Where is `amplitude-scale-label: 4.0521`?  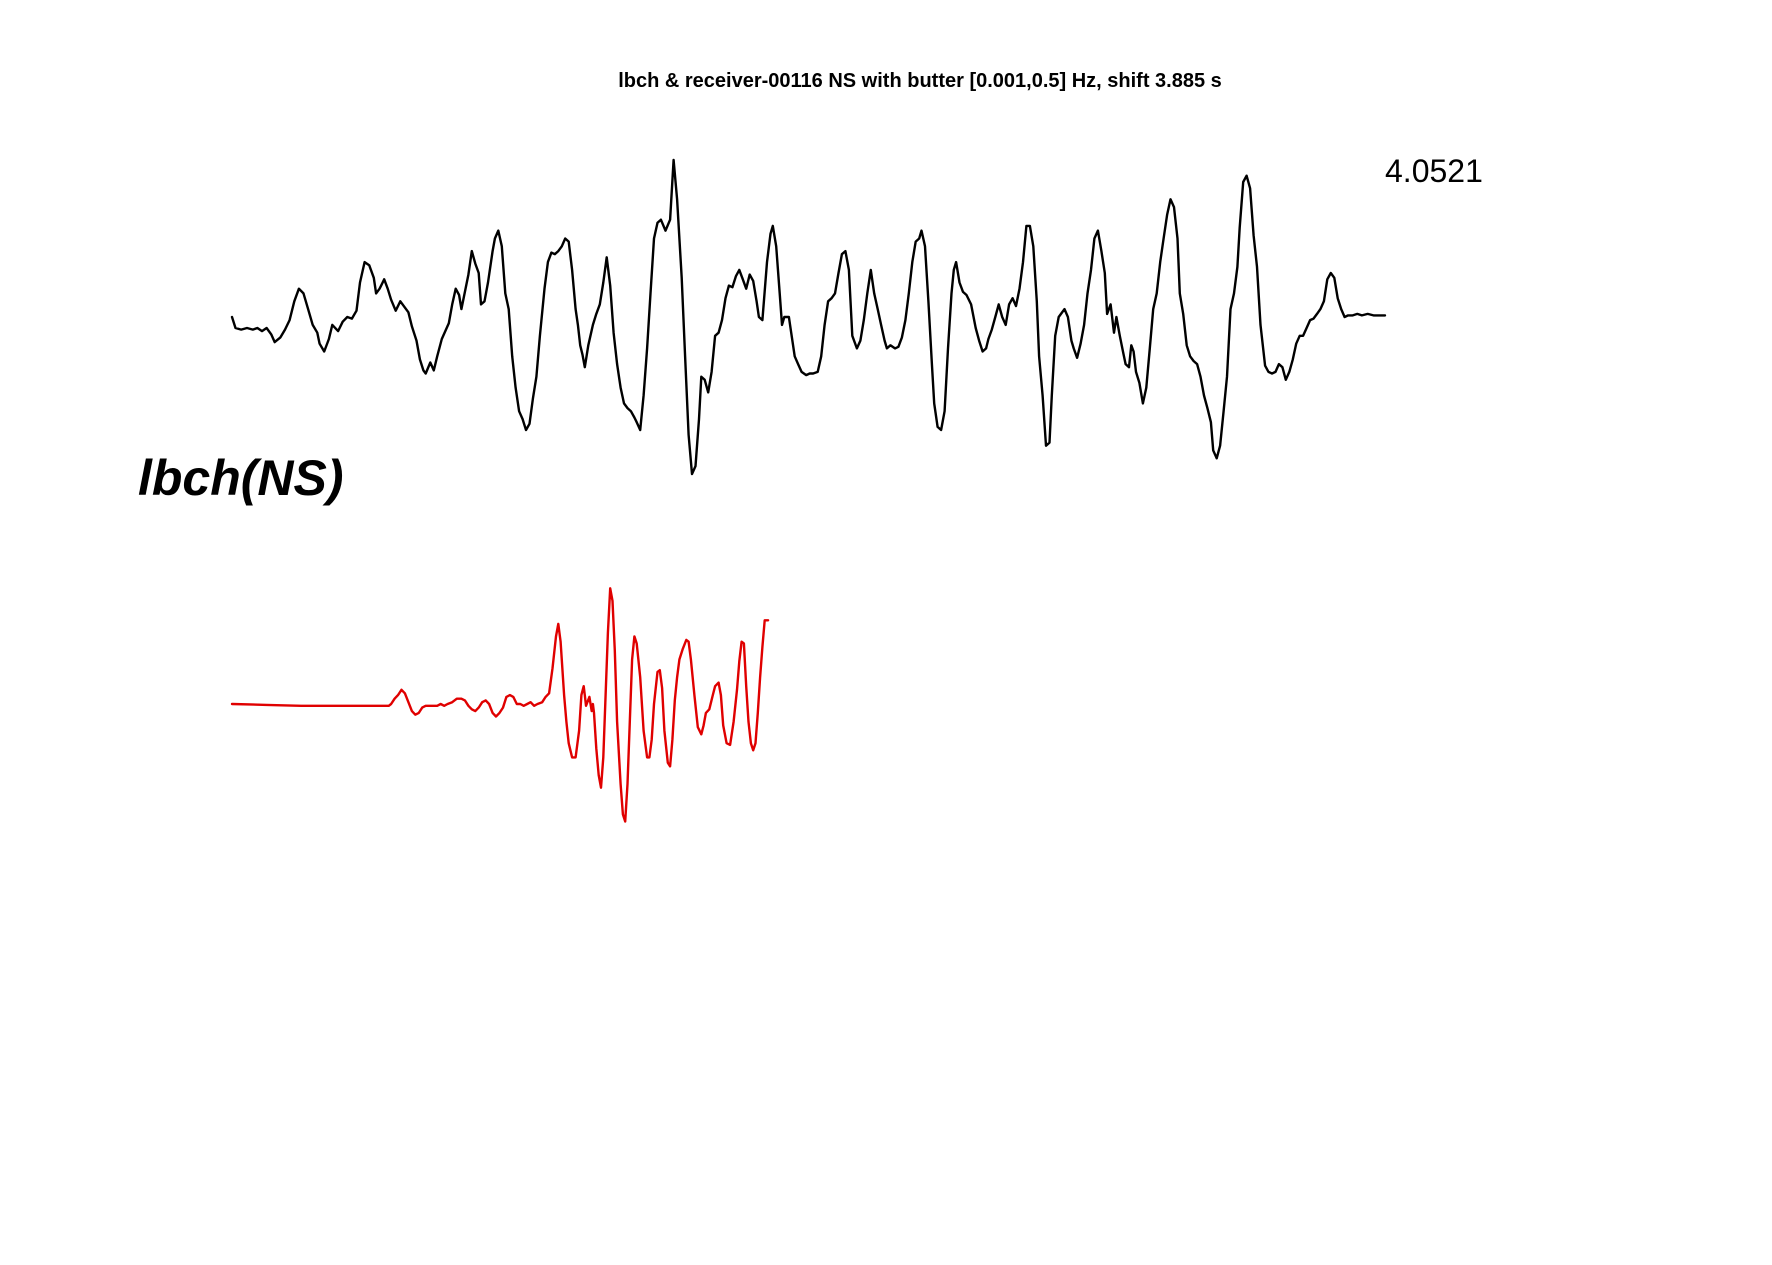 amplitude-scale-label: 4.0521 is located at coordinates (1434, 171).